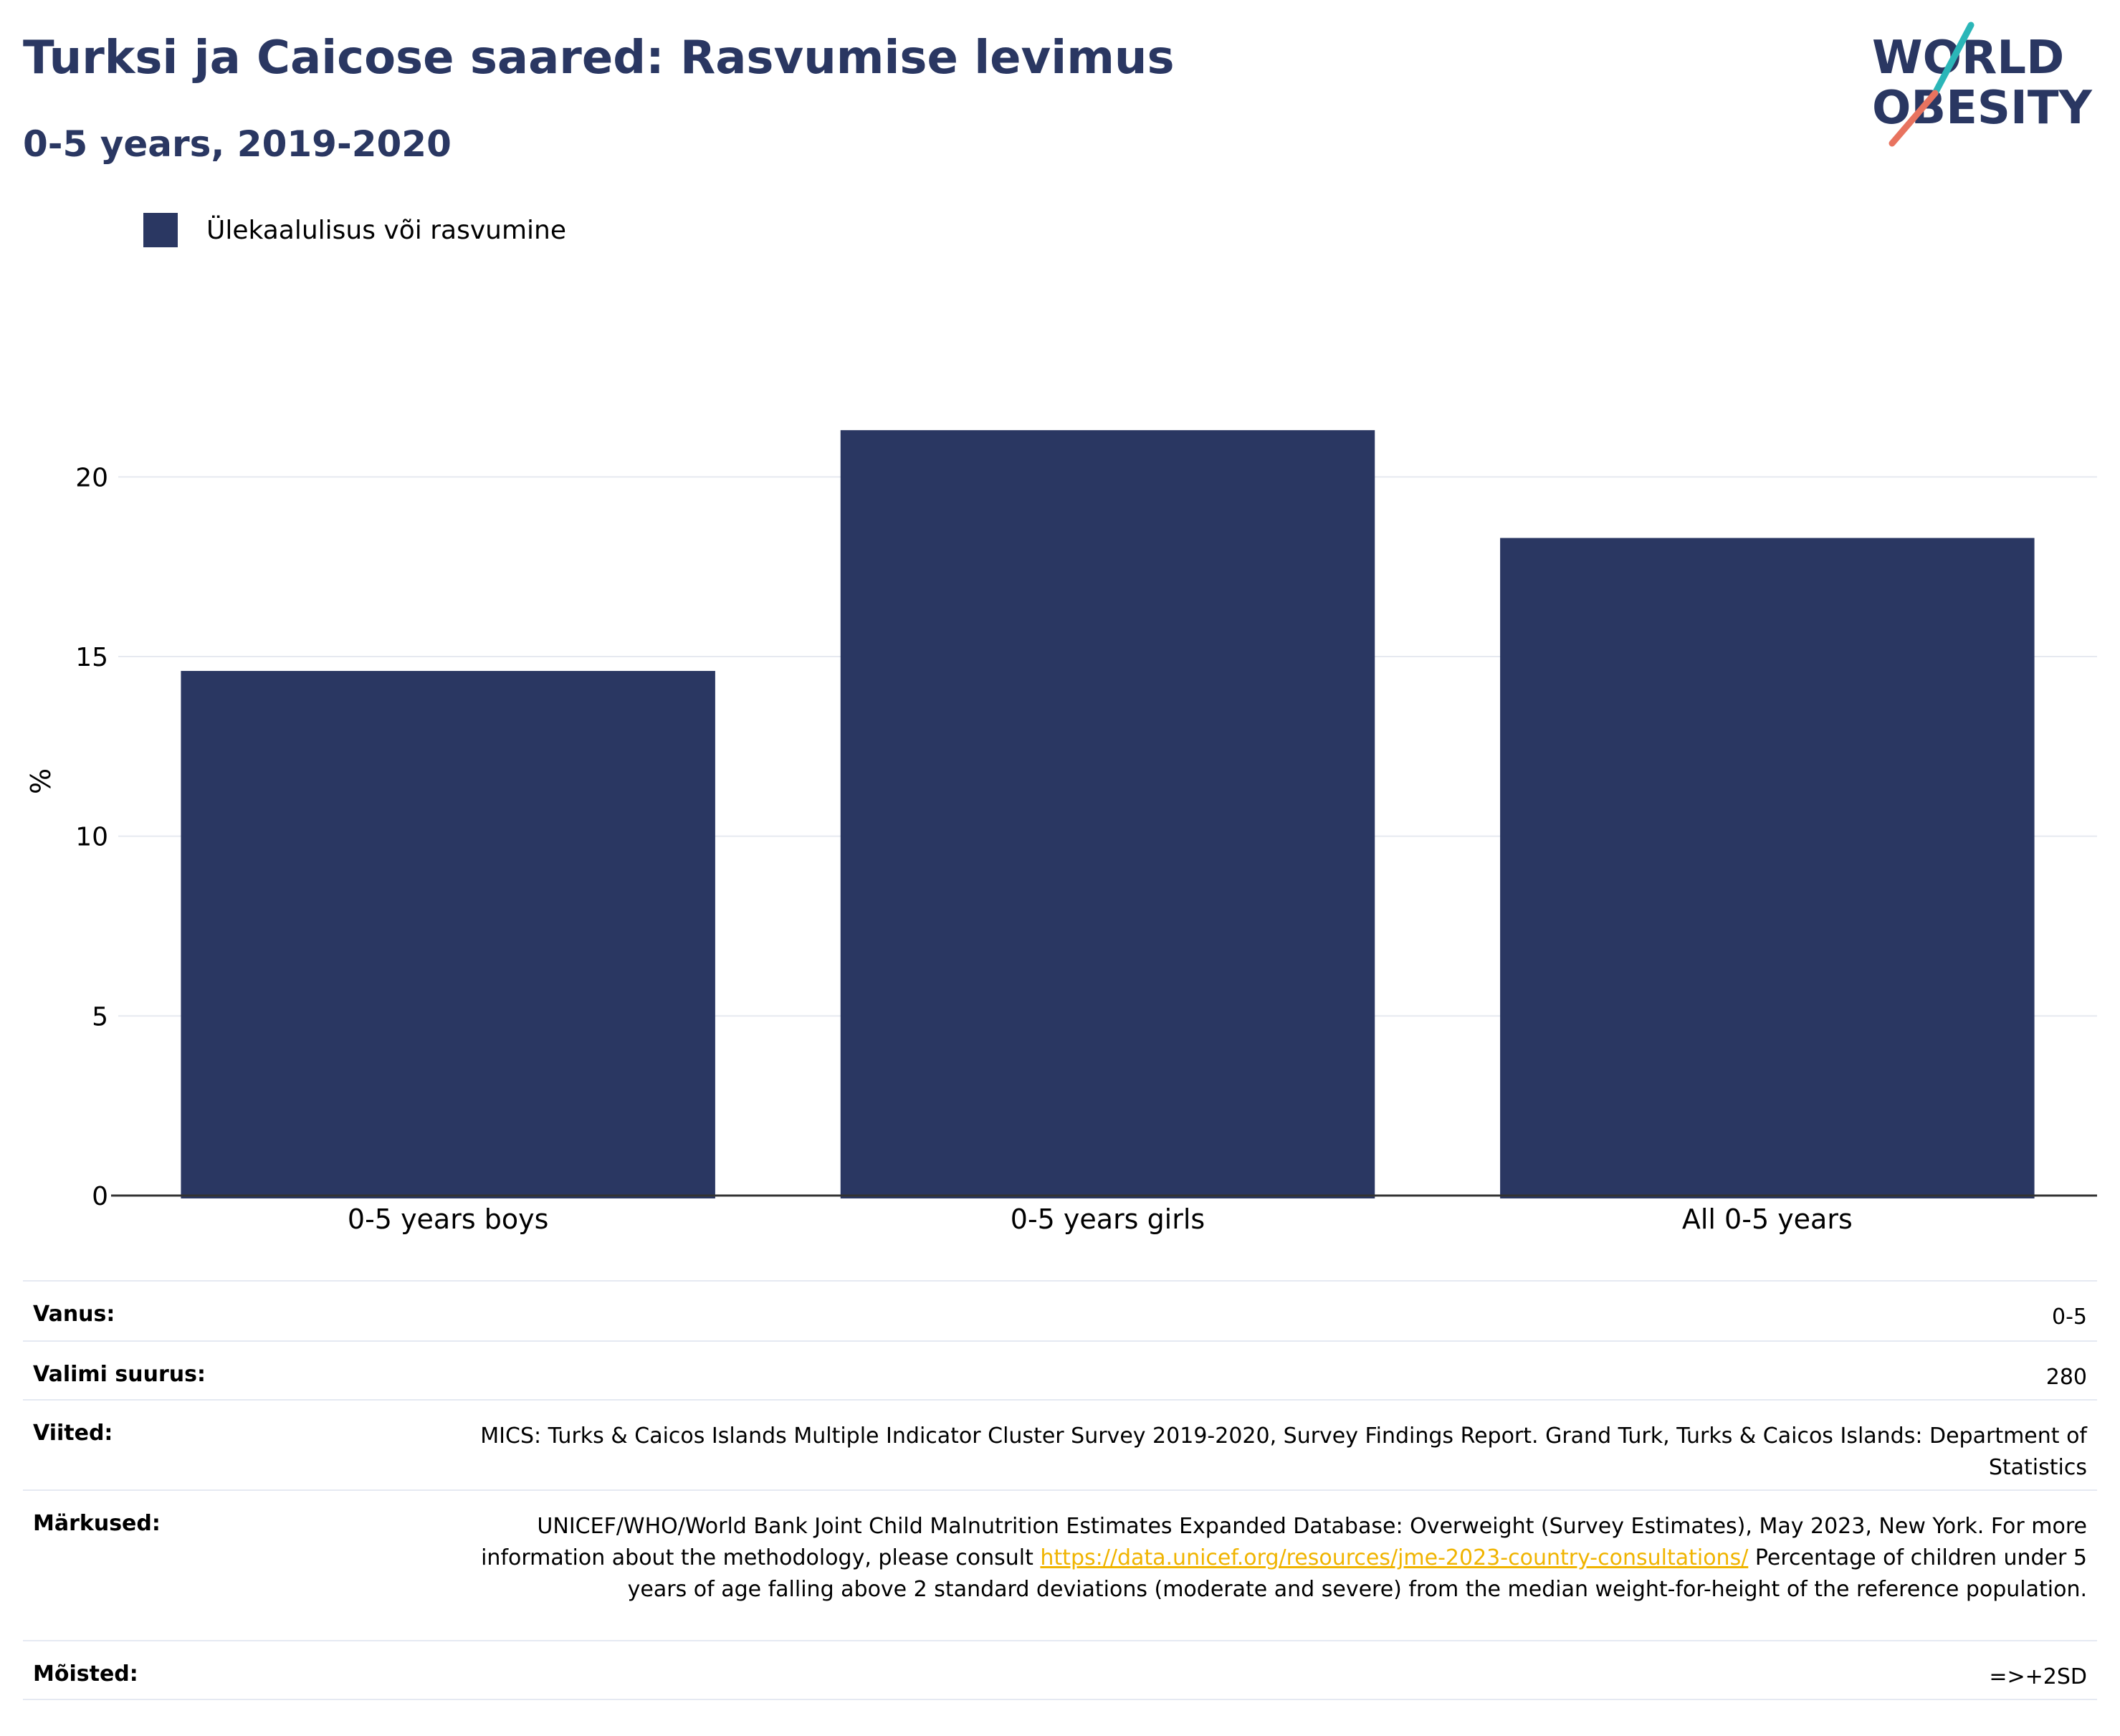 Image resolution: width=2120 pixels, height=1736 pixels. I want to click on info-label-references: Viited:, so click(73, 1433).